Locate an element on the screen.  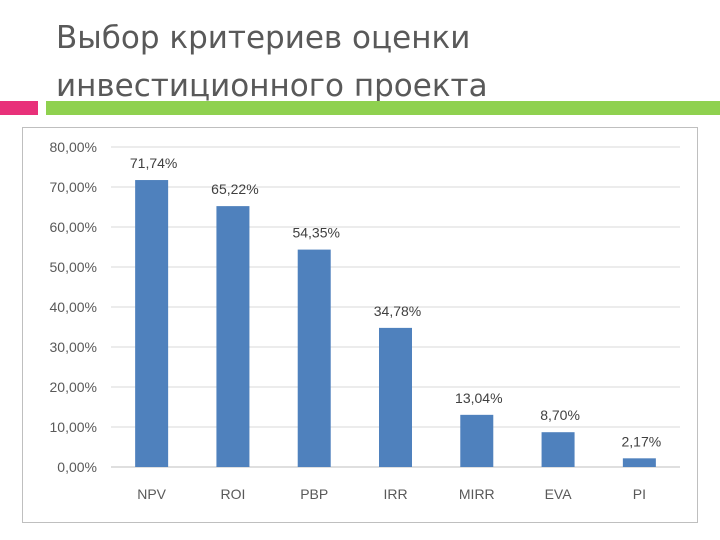
y-tick-label: 30,00% is located at coordinates (73, 347).